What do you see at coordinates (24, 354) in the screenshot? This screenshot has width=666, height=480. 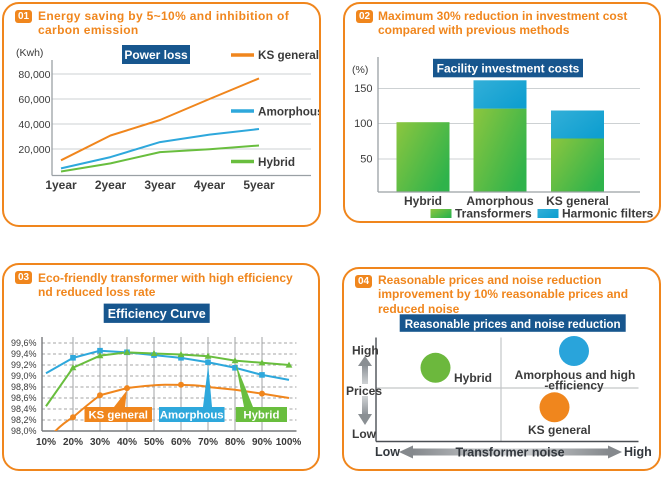 I see `svg-text: 99,4%` at bounding box center [24, 354].